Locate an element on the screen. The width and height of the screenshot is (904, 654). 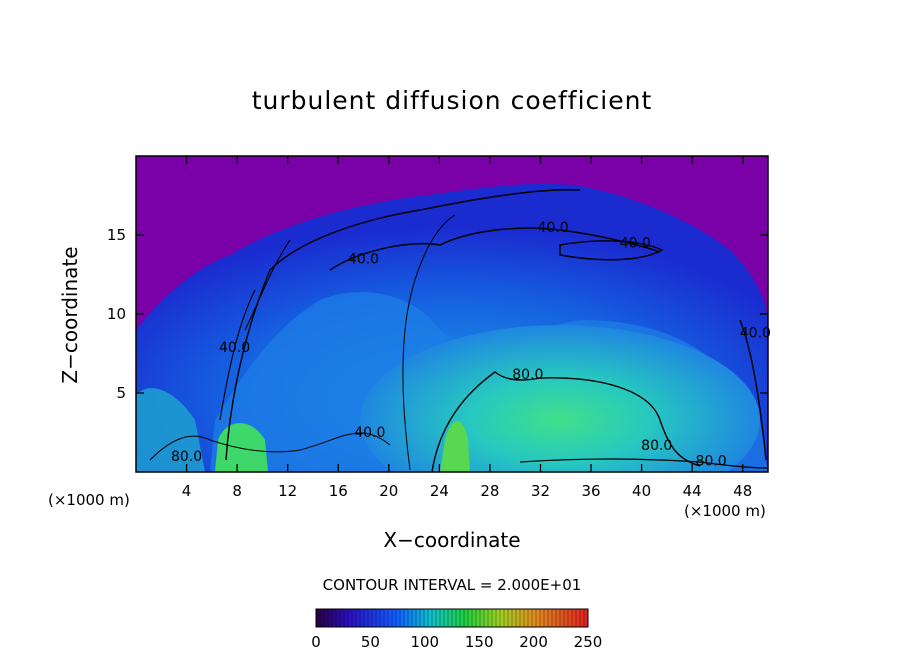
x-tick-label: 20 is located at coordinates (388, 491).